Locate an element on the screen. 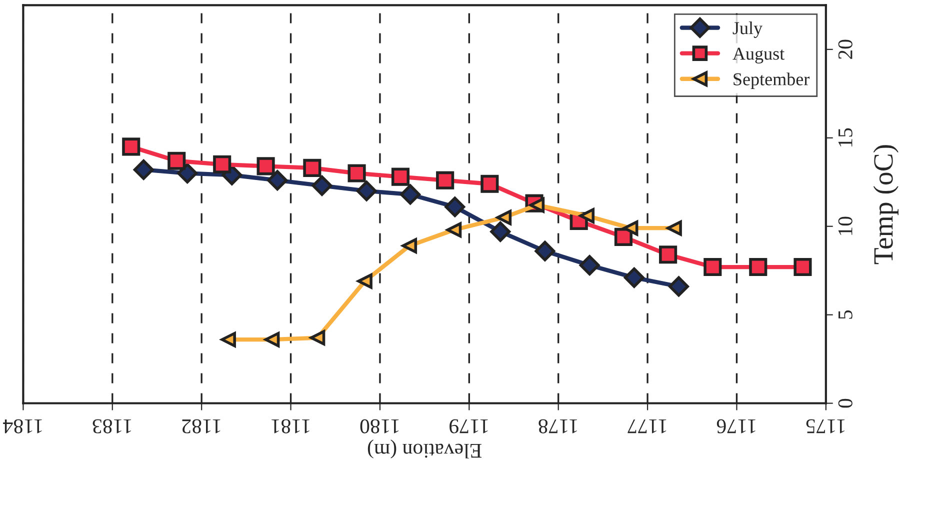 The image size is (928, 517). y-tick-label: 20 is located at coordinates (845, 49).